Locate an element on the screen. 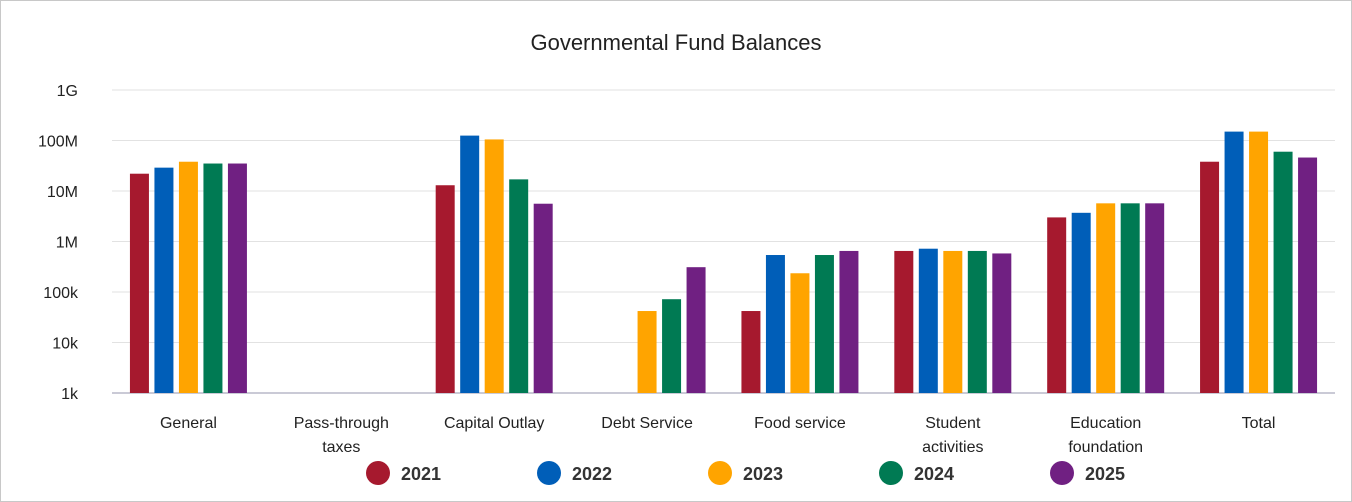 The image size is (1352, 502). legend-item-2021: 2021 is located at coordinates (403, 473).